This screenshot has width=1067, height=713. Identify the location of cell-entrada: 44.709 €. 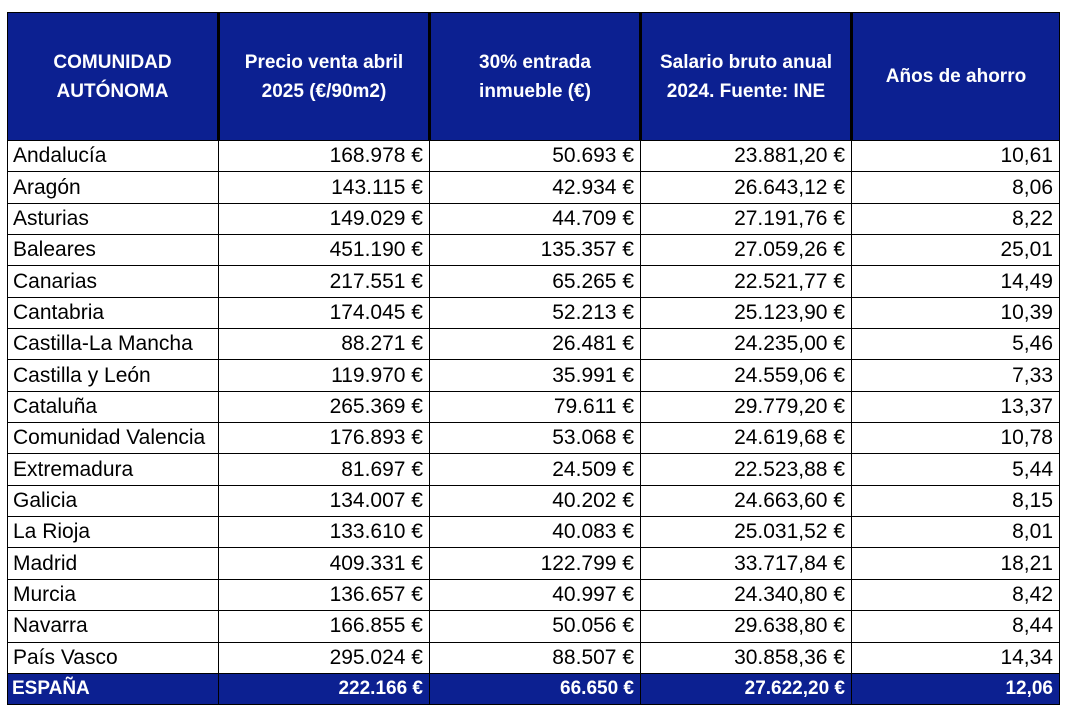
(535, 219).